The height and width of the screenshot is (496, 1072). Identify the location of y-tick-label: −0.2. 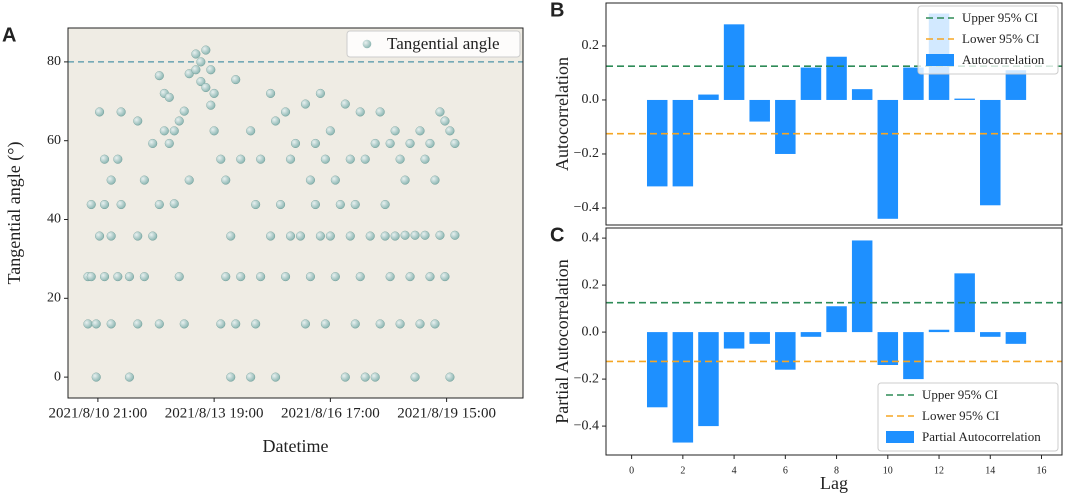
(586, 153).